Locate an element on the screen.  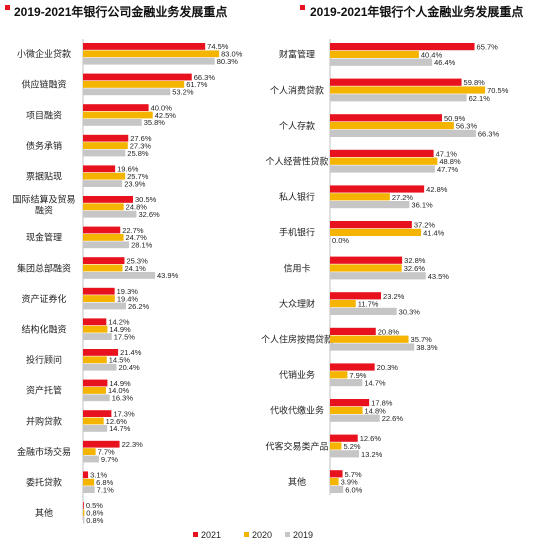
value-label: 35.7% is located at coordinates (422, 339).